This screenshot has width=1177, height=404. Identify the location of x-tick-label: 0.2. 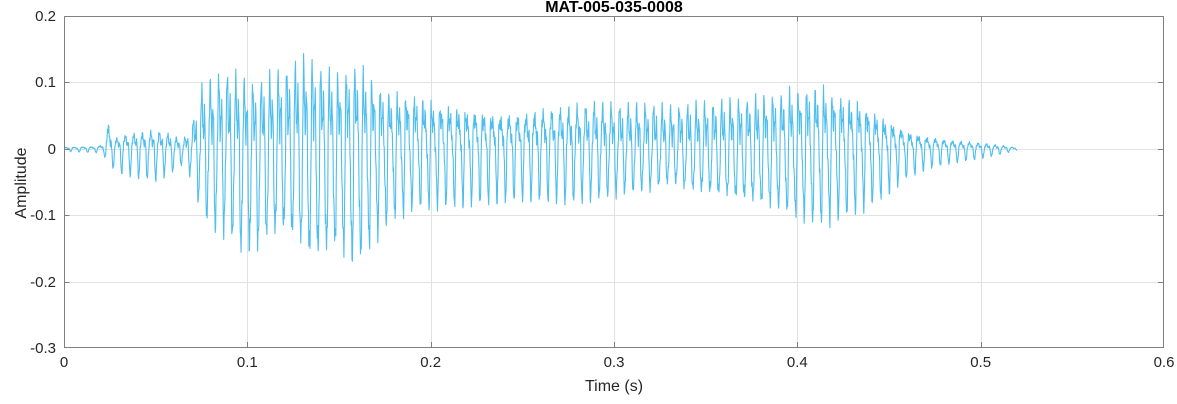
(431, 362).